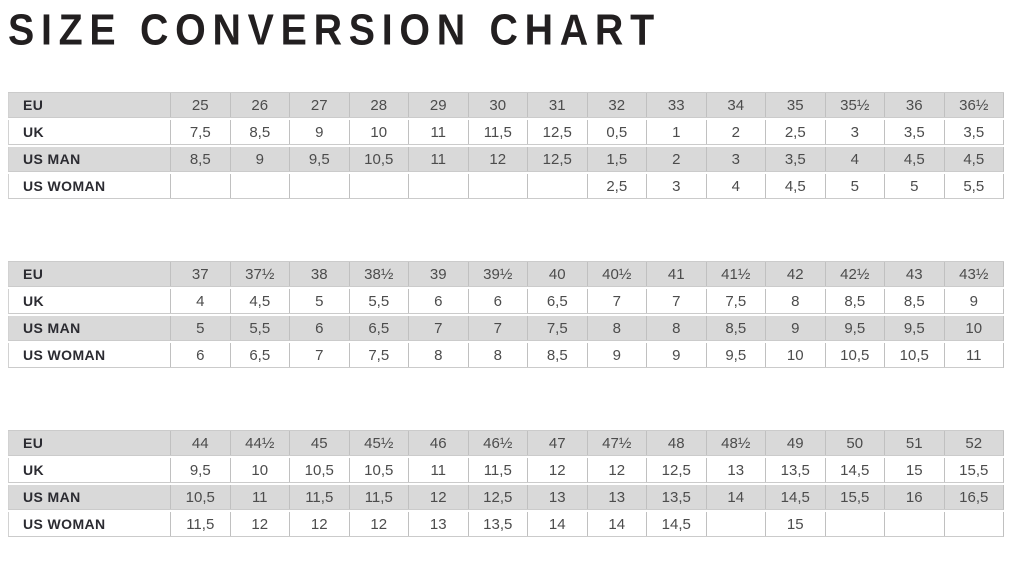 The image size is (1012, 565). What do you see at coordinates (64, 186) in the screenshot?
I see `row-label: US WOMAN` at bounding box center [64, 186].